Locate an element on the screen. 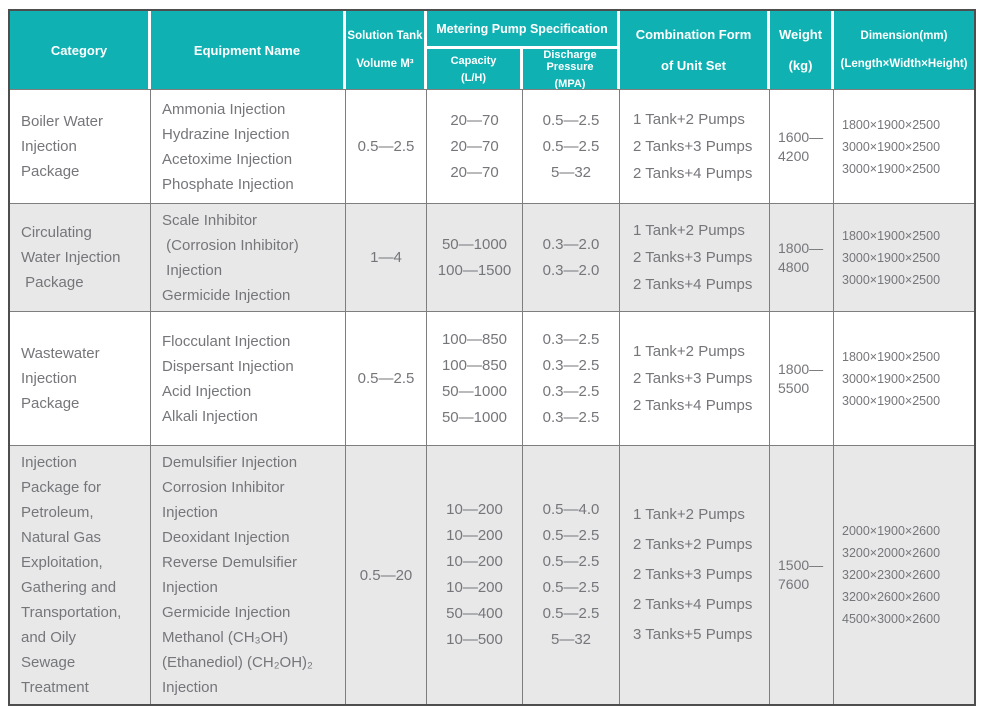 The width and height of the screenshot is (982, 721). cell-line: Natural Gas is located at coordinates (61, 537).